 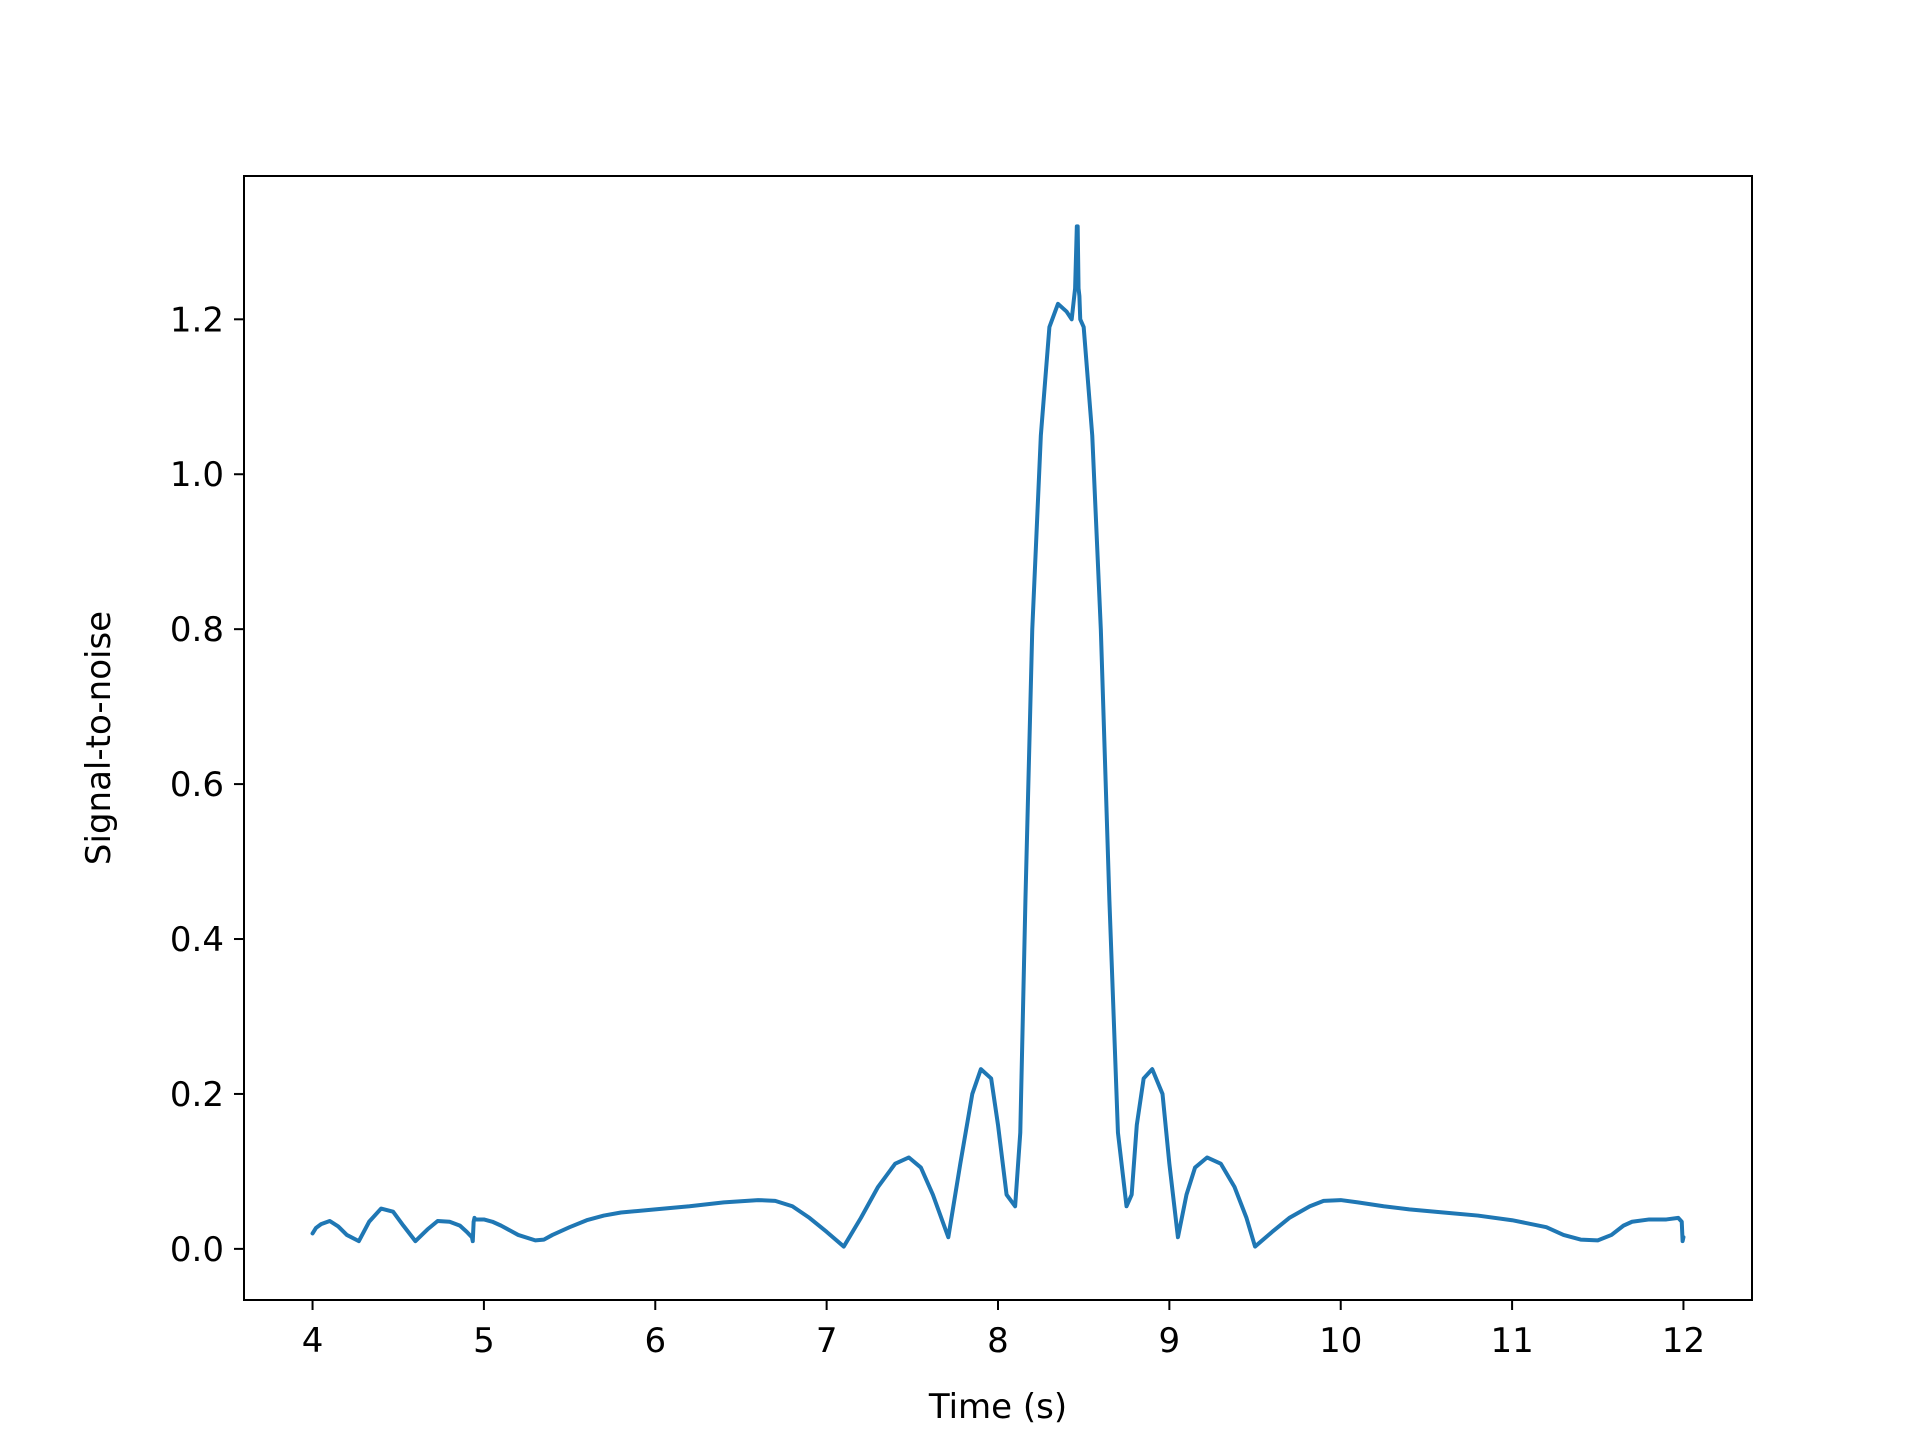 What do you see at coordinates (197, 320) in the screenshot?
I see `y-tick-label: 1.2` at bounding box center [197, 320].